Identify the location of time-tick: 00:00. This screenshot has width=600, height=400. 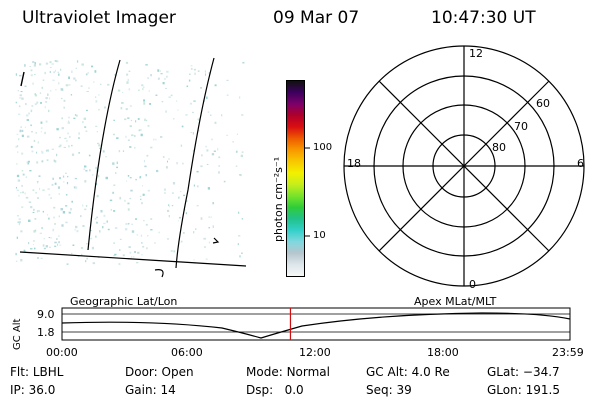
(62, 352).